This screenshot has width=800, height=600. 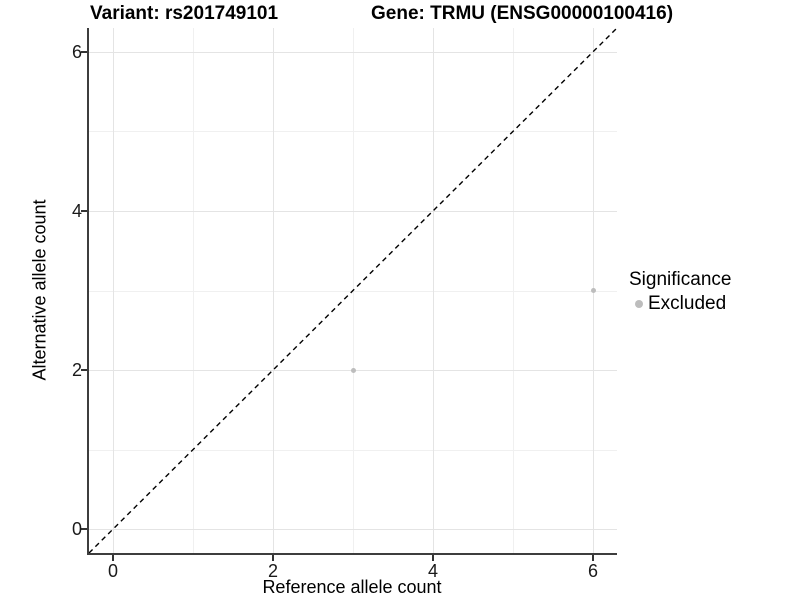 I want to click on y-axis-title: Alternative allele count, so click(x=39, y=290).